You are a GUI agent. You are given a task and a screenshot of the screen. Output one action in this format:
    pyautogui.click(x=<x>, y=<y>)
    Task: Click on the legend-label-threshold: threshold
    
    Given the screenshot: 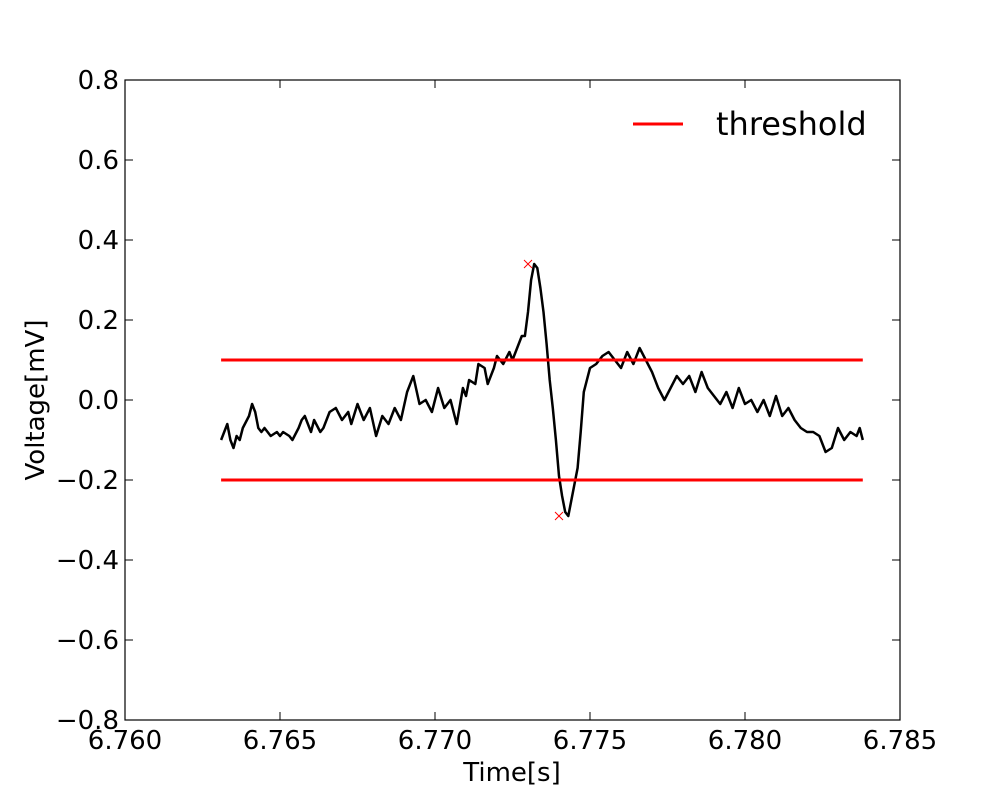 What is the action you would take?
    pyautogui.click(x=791, y=124)
    